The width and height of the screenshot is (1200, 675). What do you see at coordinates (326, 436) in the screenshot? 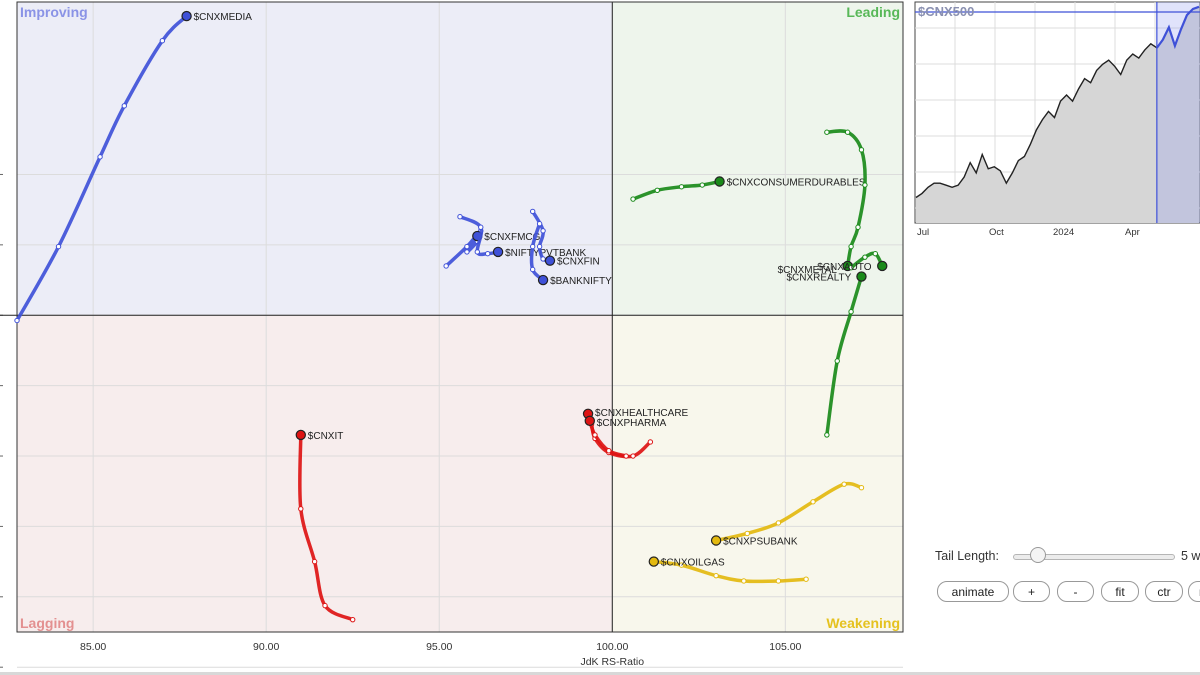
I see `series-label-cnxit: $CNXIT` at bounding box center [326, 436].